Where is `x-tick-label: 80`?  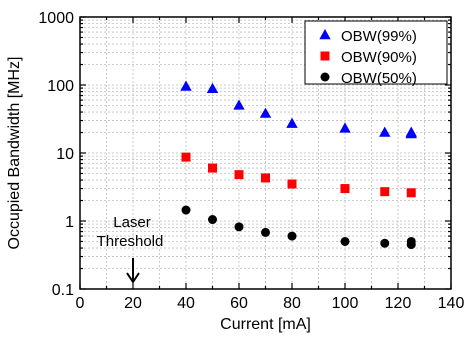
x-tick-label: 80 is located at coordinates (292, 303).